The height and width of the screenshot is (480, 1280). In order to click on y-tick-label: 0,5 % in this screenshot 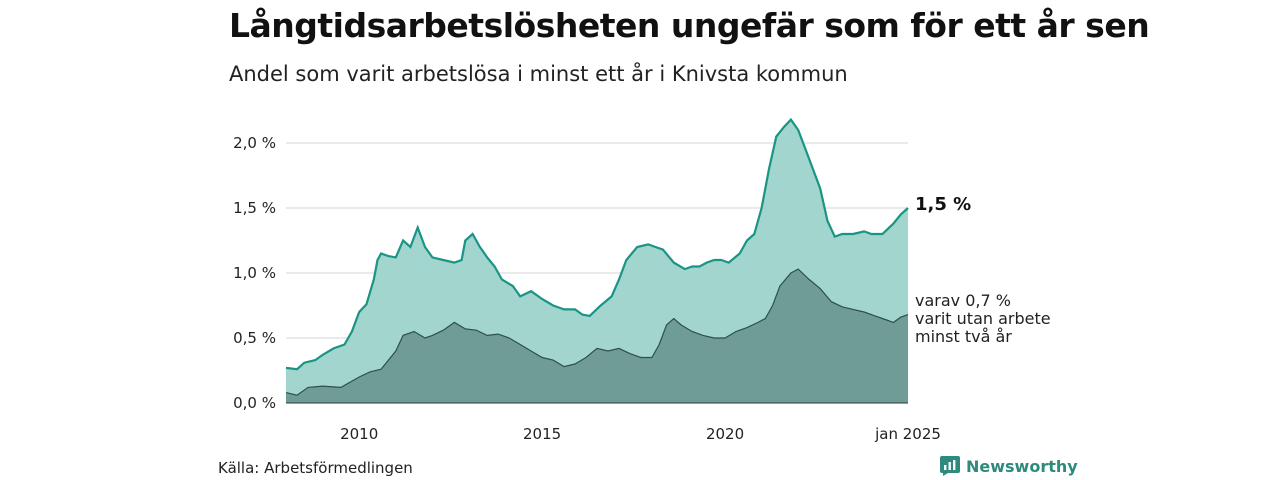, I will do `click(254, 338)`.